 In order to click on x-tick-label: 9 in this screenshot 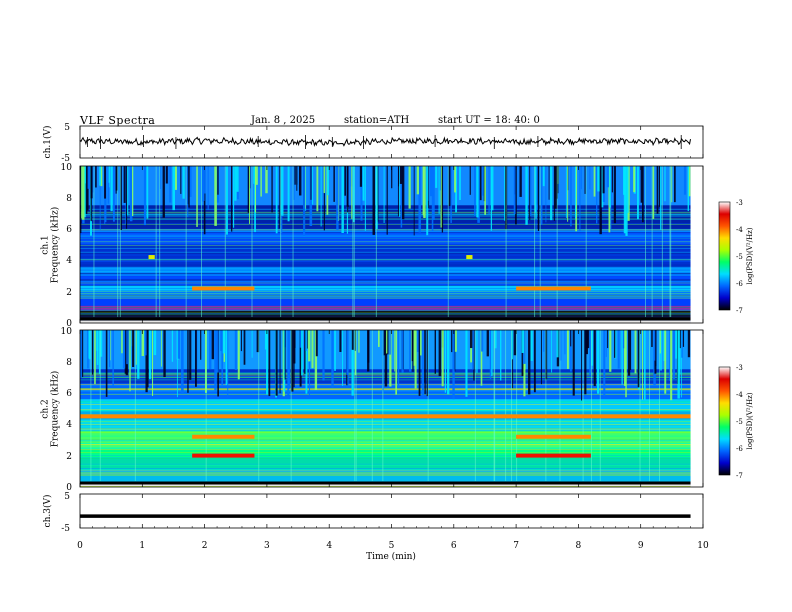, I will do `click(641, 546)`.